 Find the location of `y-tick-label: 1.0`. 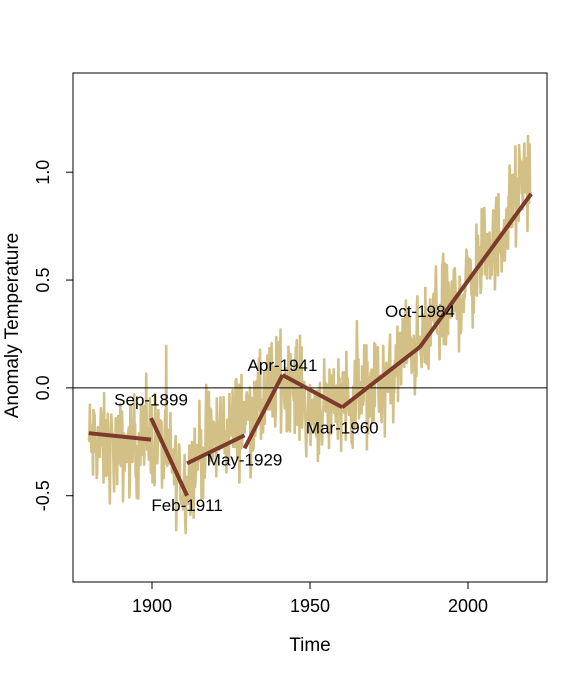

y-tick-label: 1.0 is located at coordinates (43, 172).